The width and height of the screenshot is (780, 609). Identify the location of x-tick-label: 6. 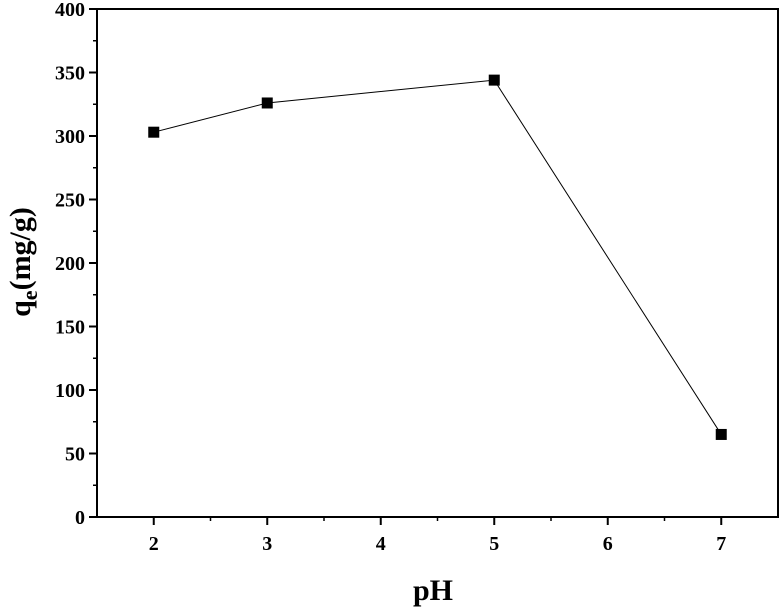
(608, 544).